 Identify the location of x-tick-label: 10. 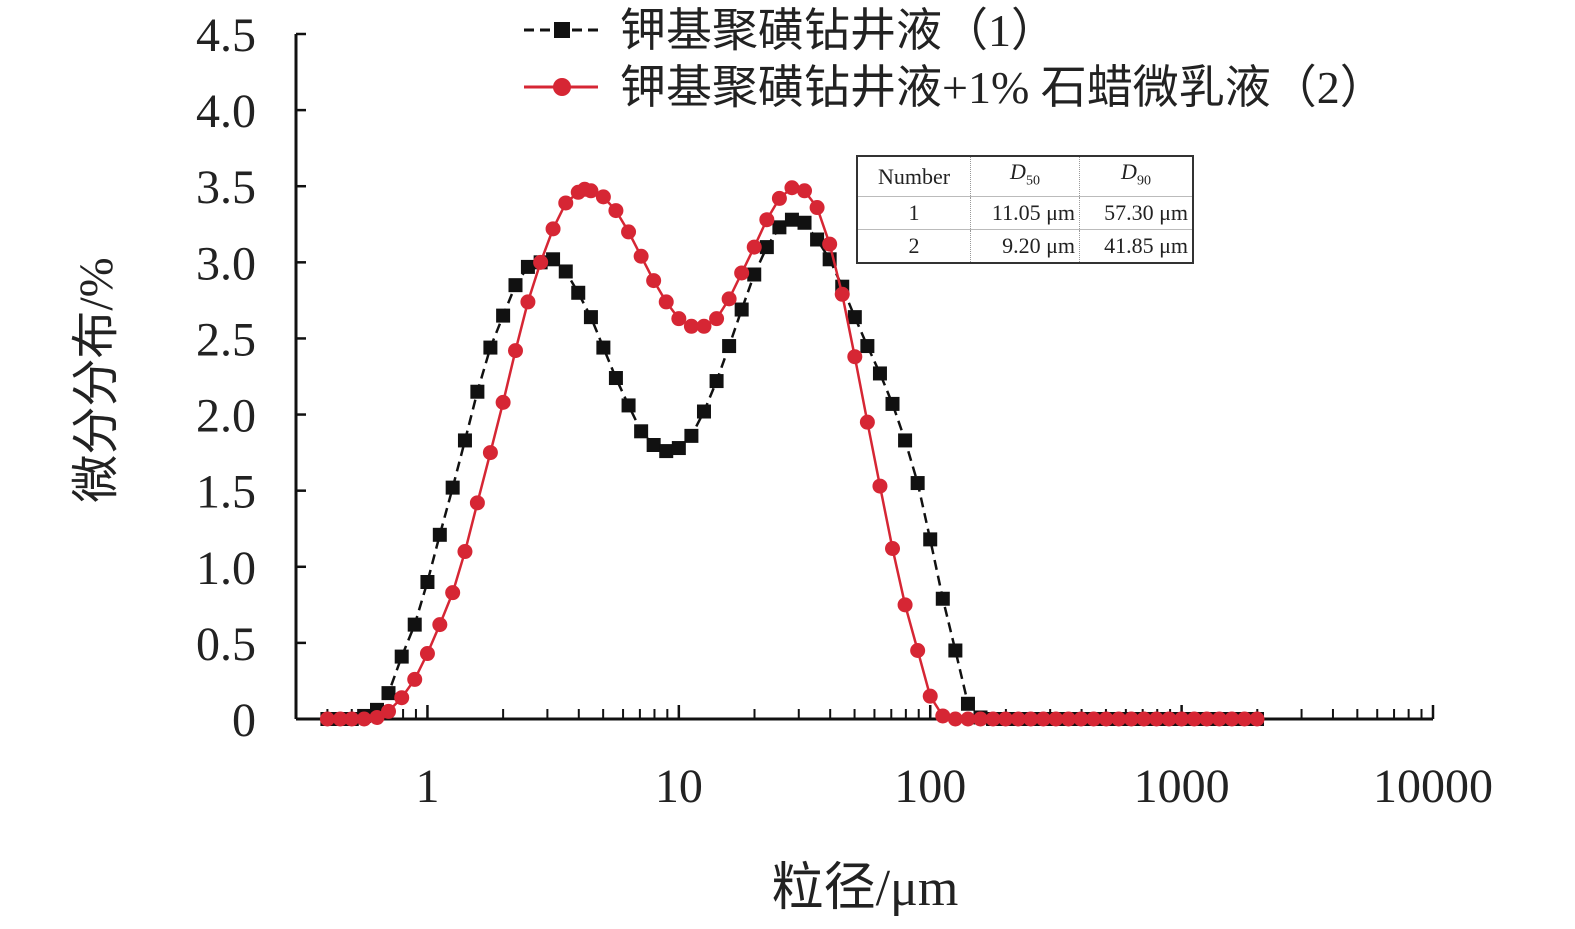
(679, 786).